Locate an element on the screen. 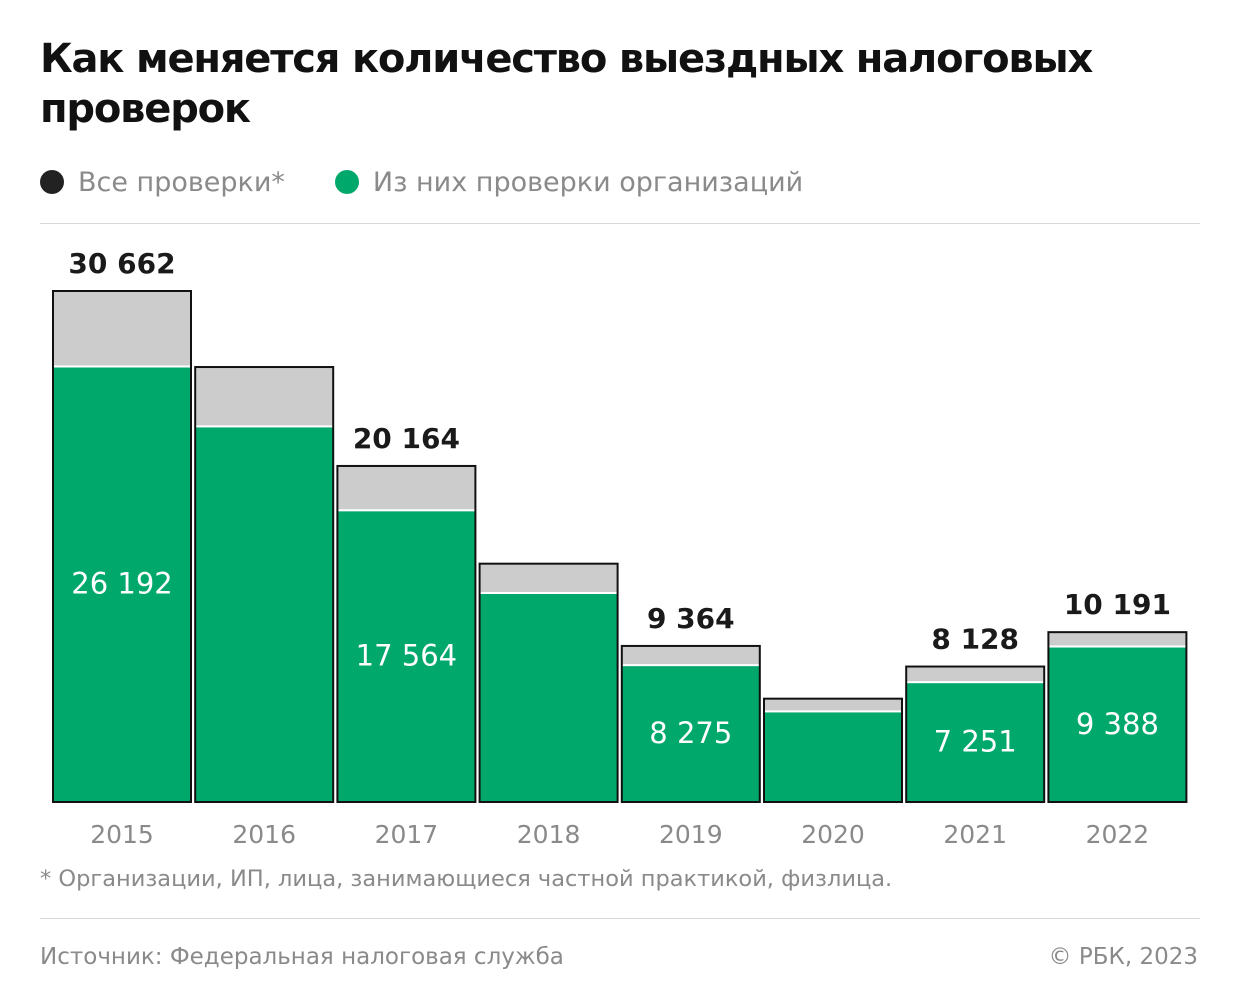  bar-org-2019 is located at coordinates (690, 734).